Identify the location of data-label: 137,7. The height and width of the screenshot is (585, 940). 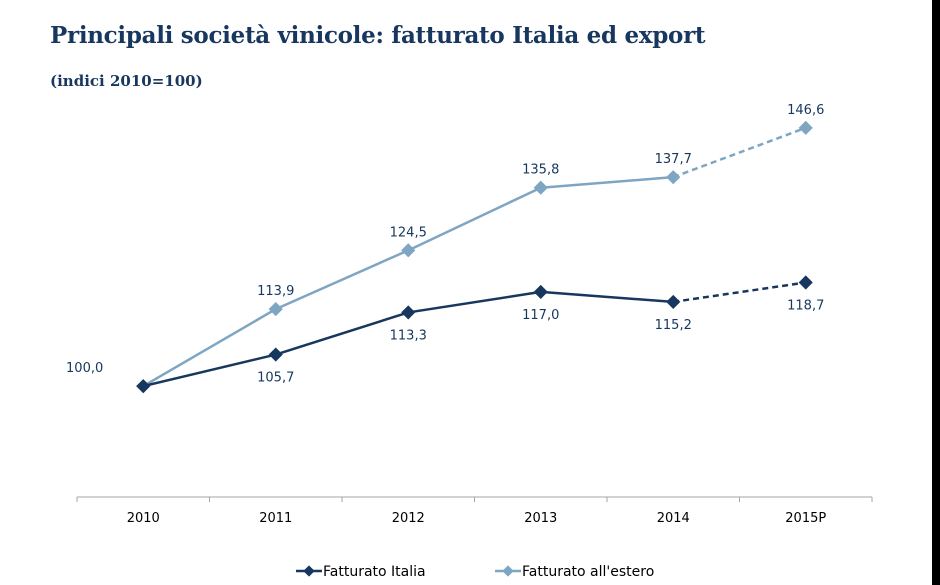
(673, 159).